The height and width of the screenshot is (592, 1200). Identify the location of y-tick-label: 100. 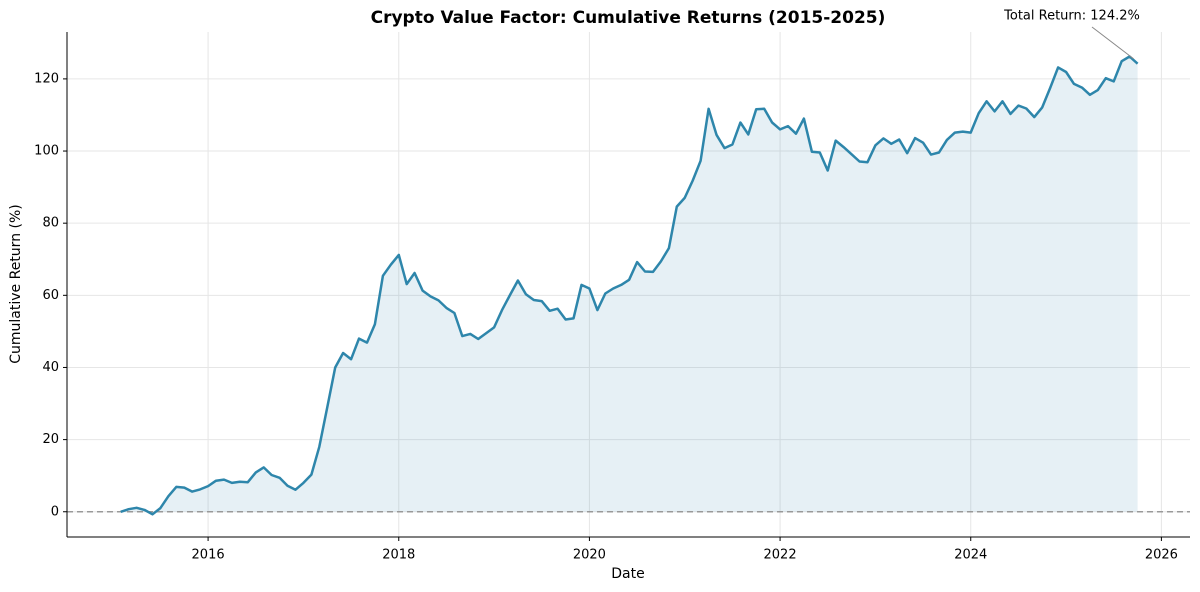
(46, 151).